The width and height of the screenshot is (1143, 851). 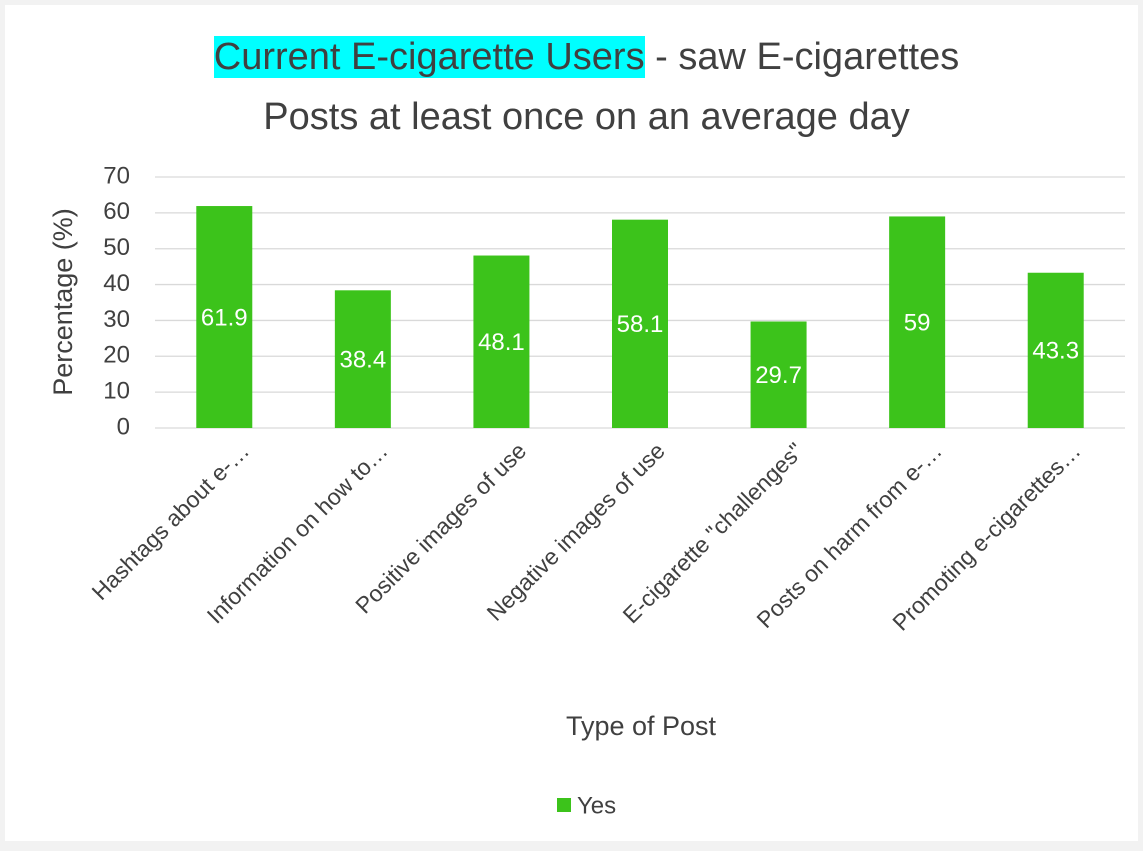 I want to click on data-label: 43.3, so click(x=1055, y=351).